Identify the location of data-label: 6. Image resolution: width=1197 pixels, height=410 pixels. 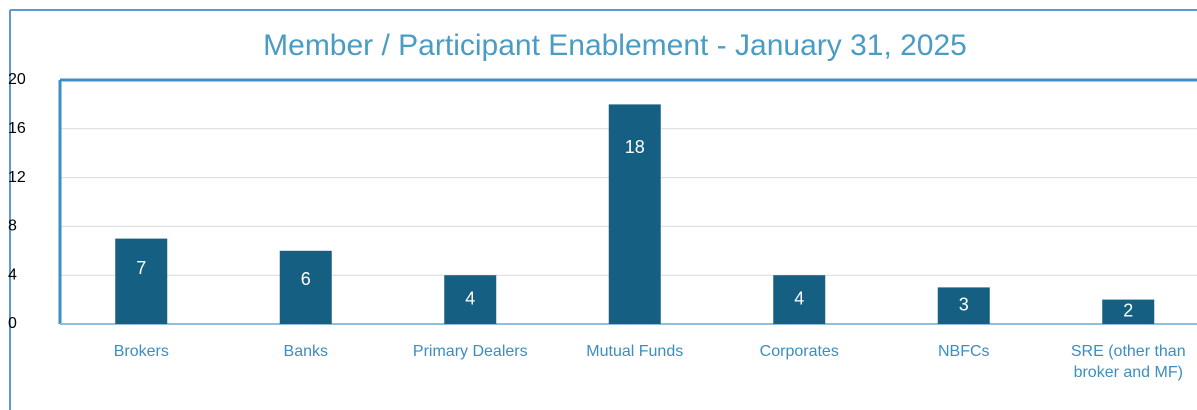
(306, 279).